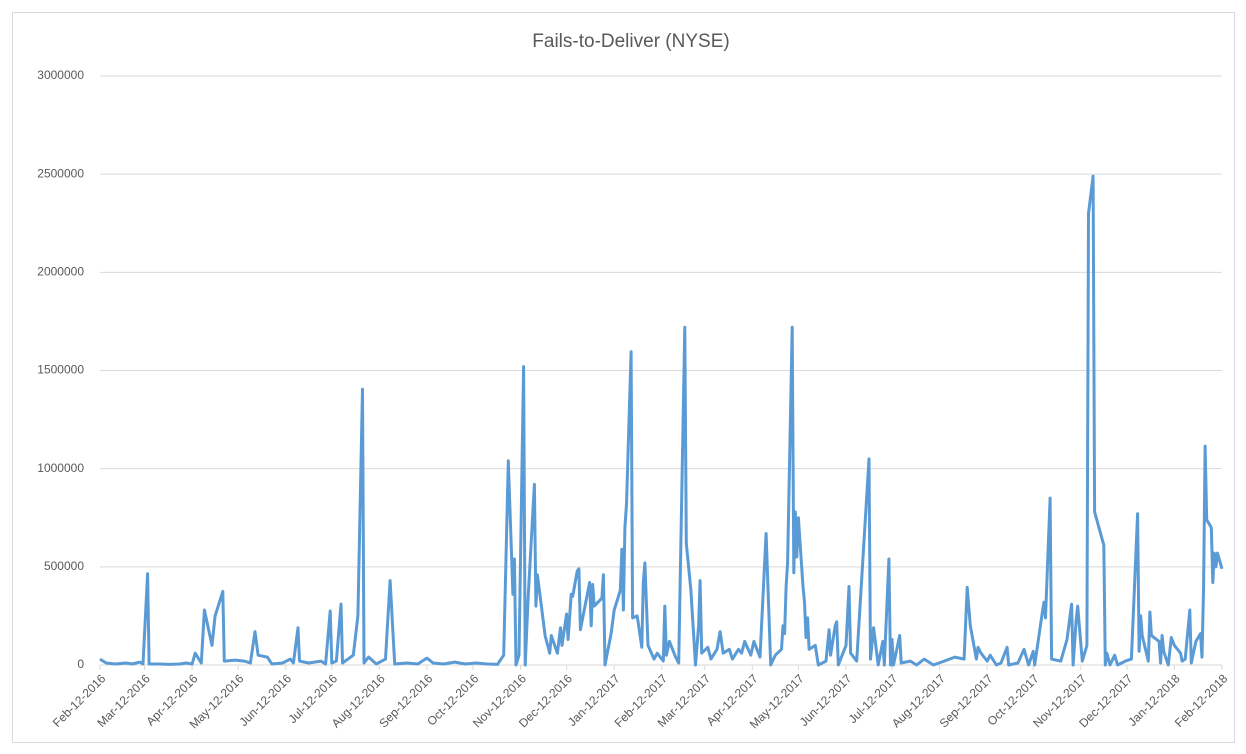 This screenshot has height=754, width=1246. I want to click on y-tick-label: 2500000, so click(60, 173).